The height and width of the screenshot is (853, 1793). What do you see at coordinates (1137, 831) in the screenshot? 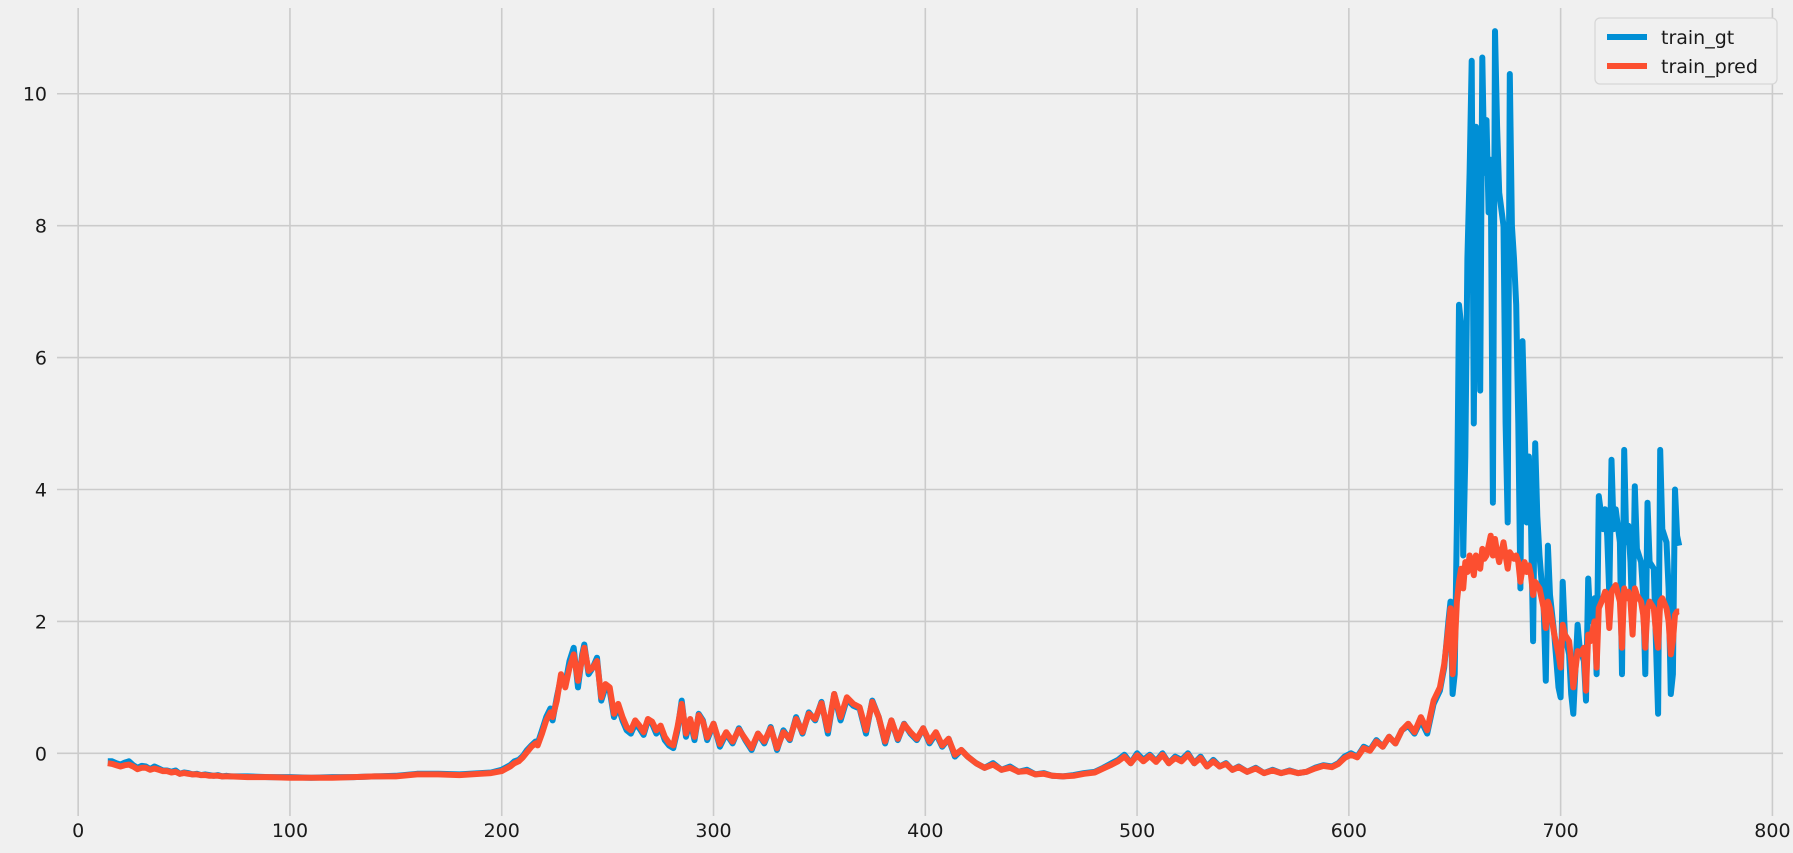
I see `x-tick-label-500: 500` at bounding box center [1137, 831].